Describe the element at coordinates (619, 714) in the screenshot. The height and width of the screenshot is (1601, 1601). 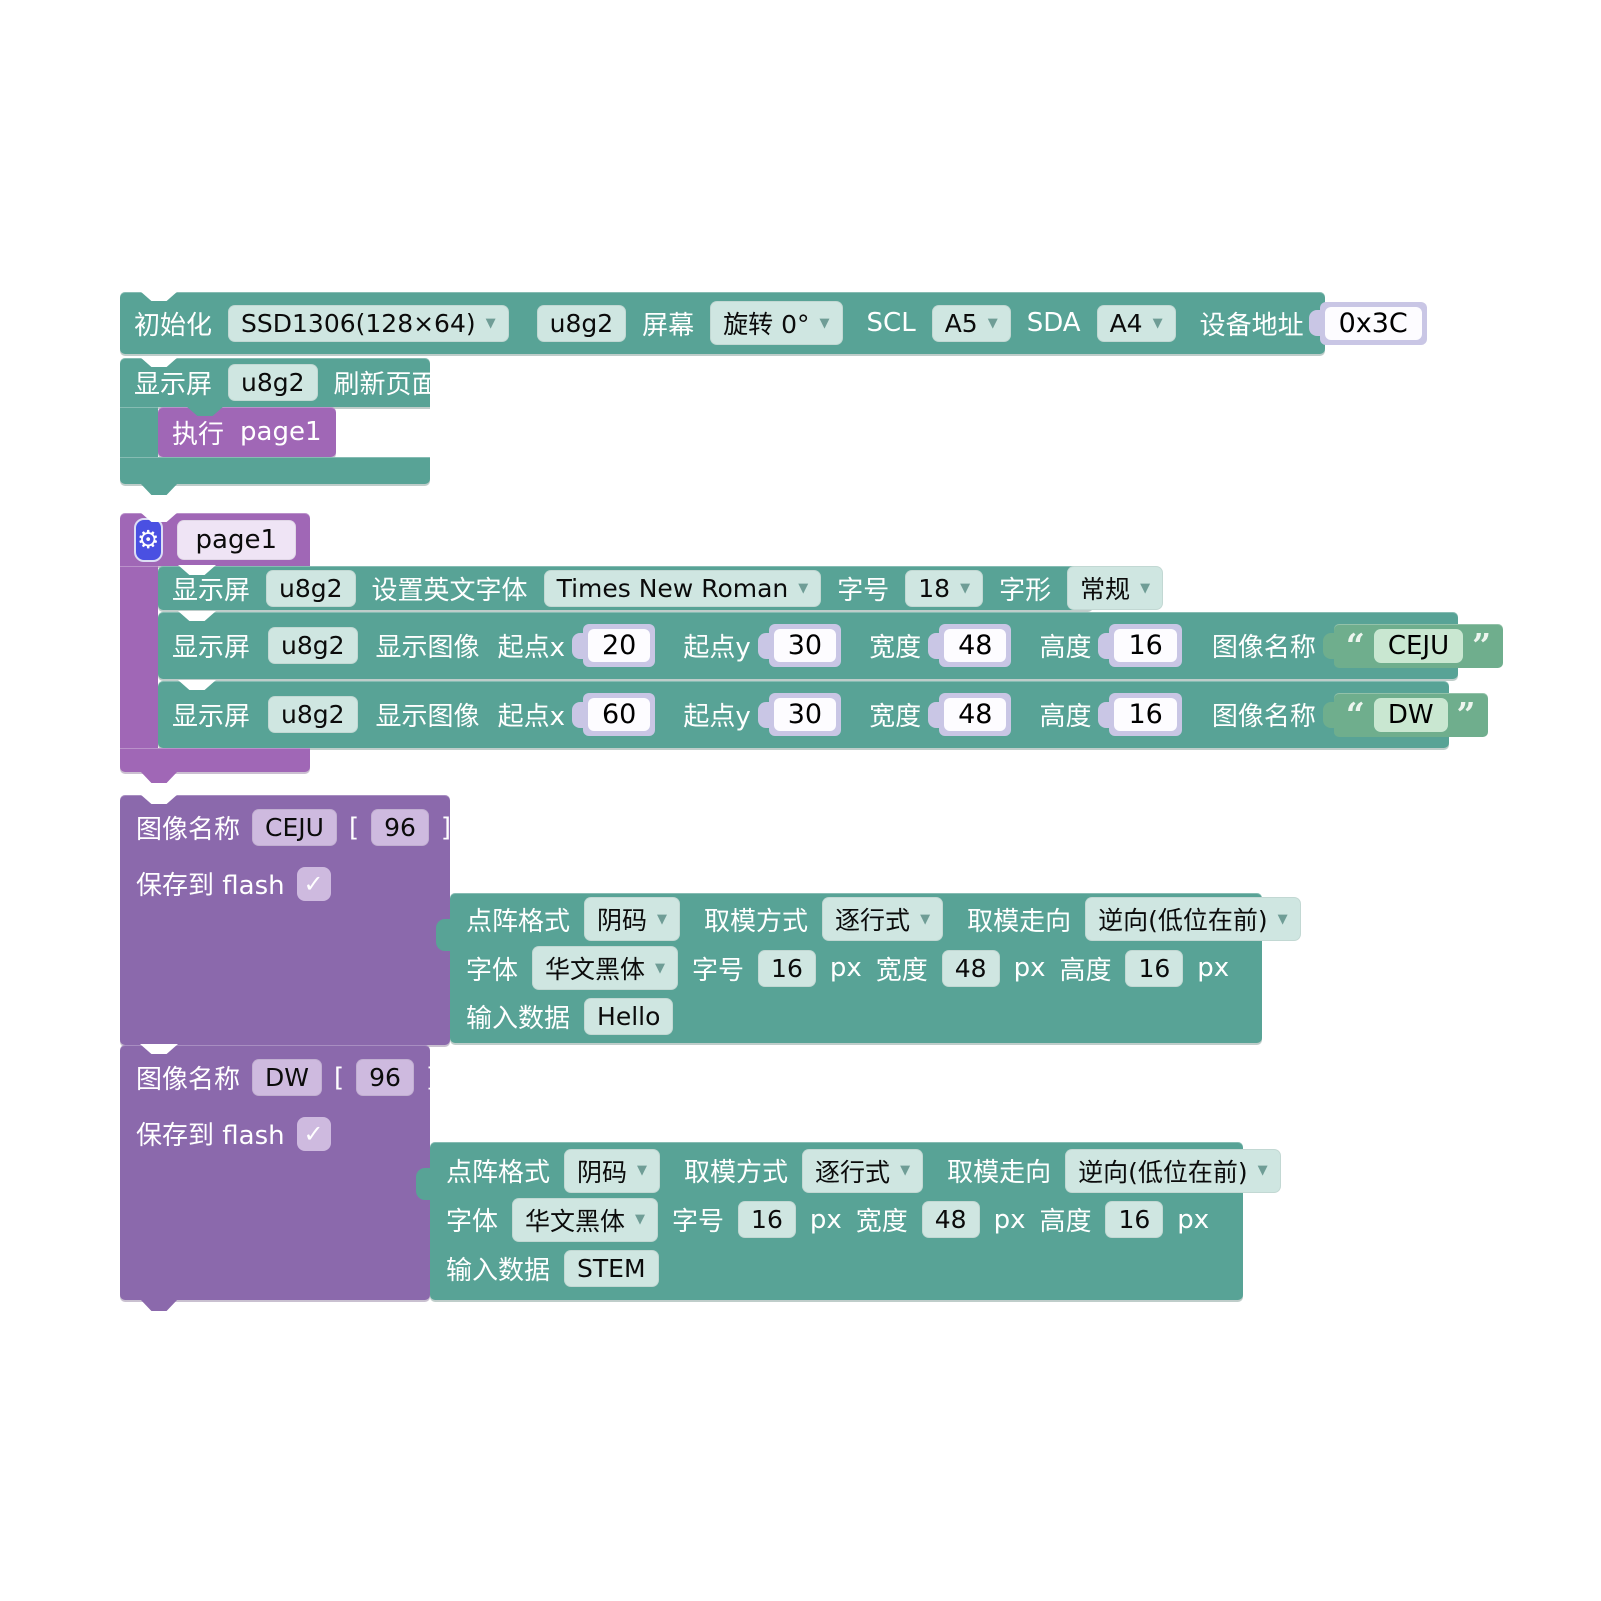
I see `start-x-value-block: 60` at that location.